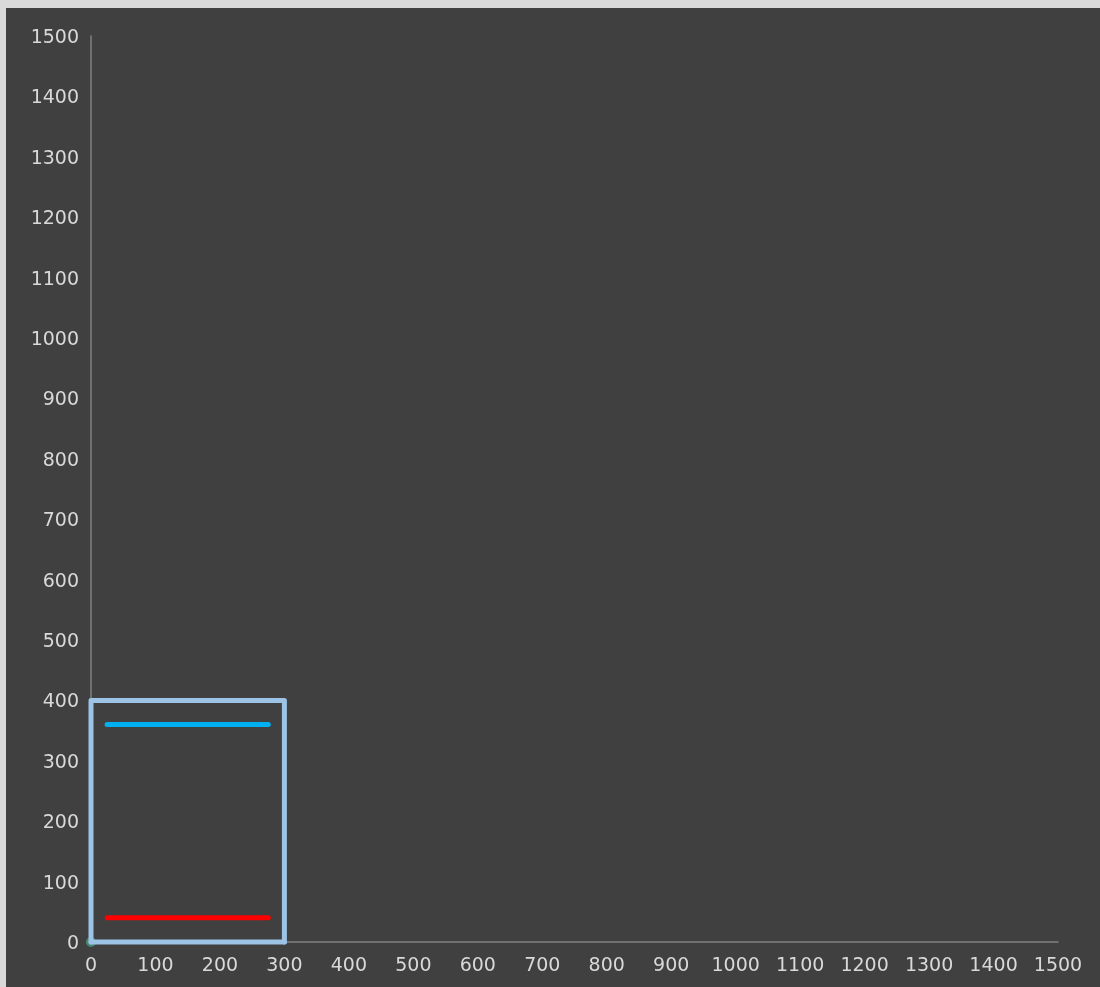 The image size is (1100, 987). I want to click on y-tick-label: 600, so click(60, 579).